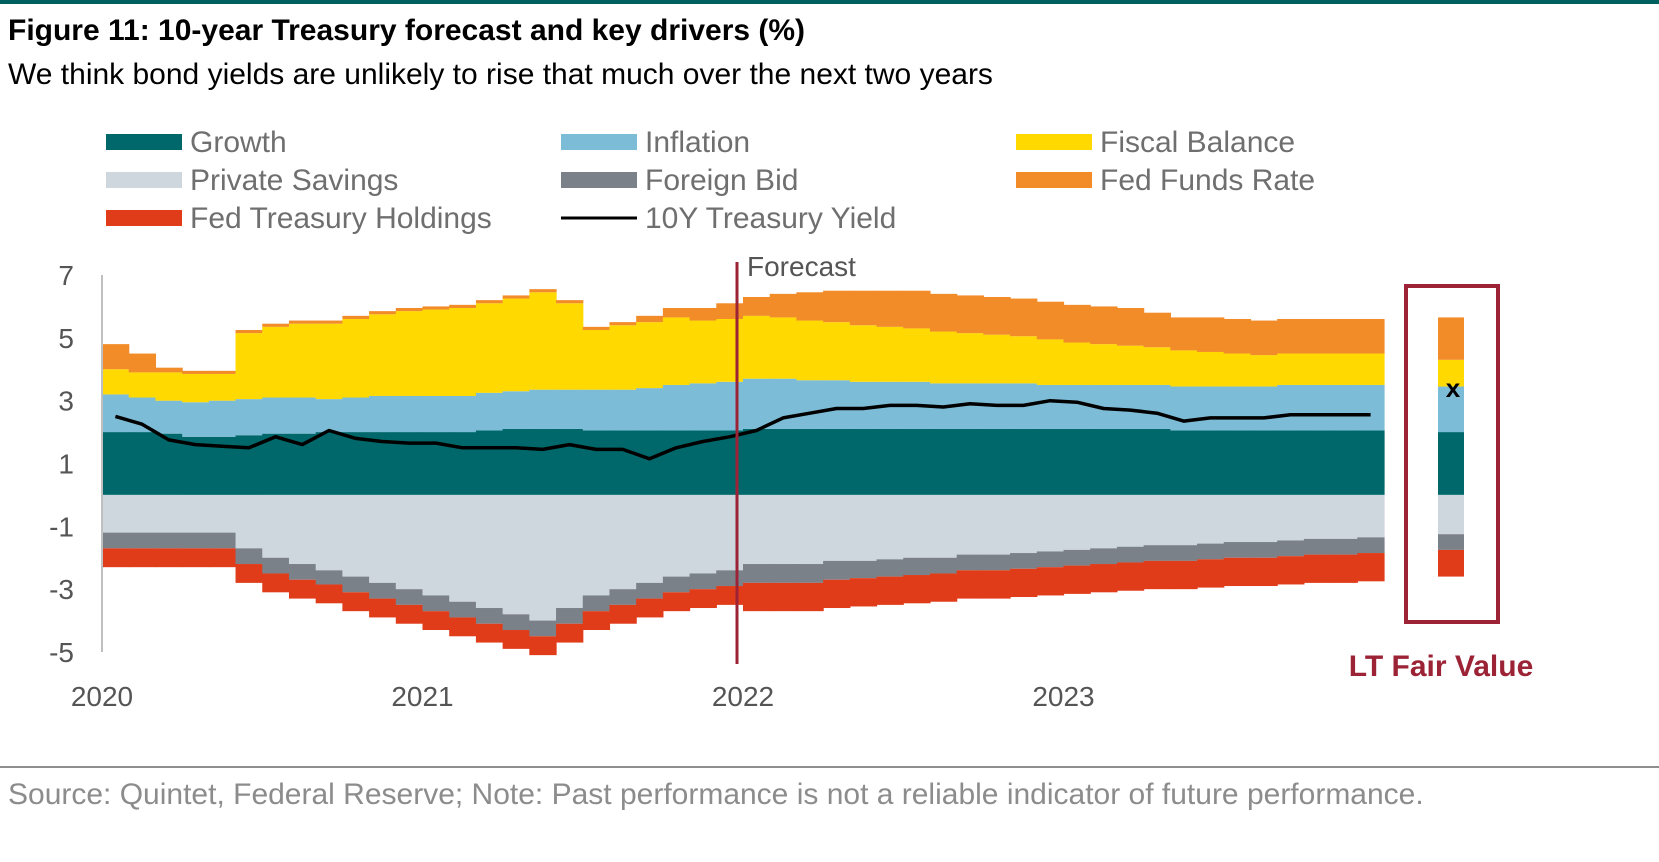  What do you see at coordinates (144, 142) in the screenshot?
I see `legend-swatch-growth` at bounding box center [144, 142].